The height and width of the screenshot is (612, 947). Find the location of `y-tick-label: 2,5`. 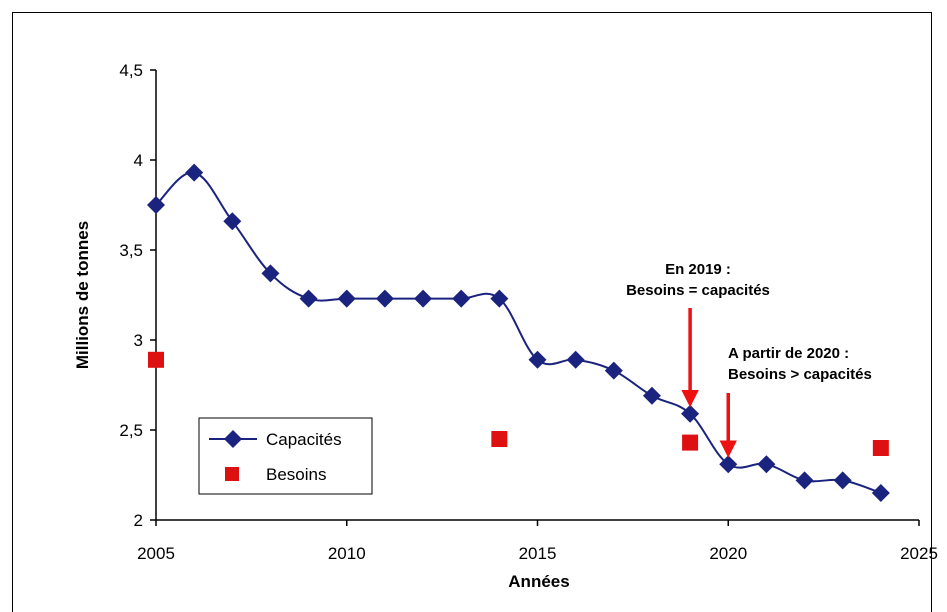

y-tick-label: 2,5 is located at coordinates (131, 430).